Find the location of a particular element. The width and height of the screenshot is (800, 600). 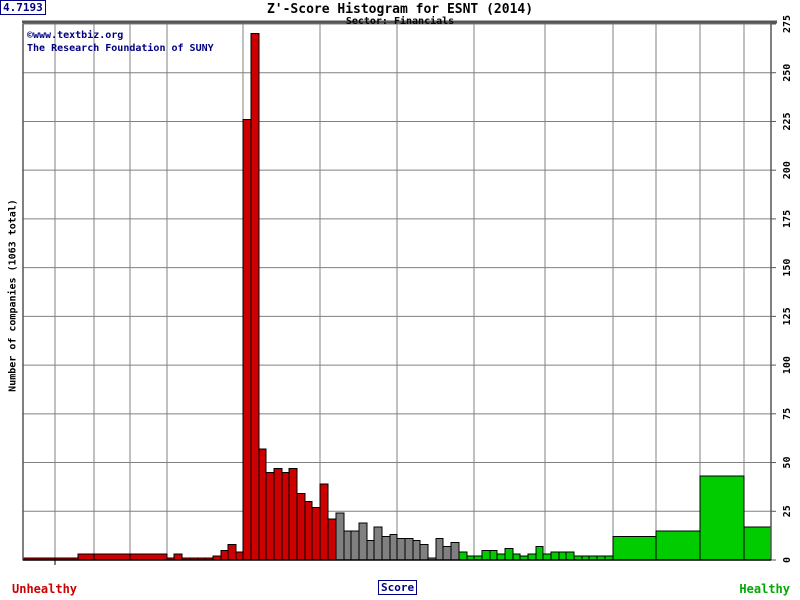

svg-text: 250 is located at coordinates (787, 73).